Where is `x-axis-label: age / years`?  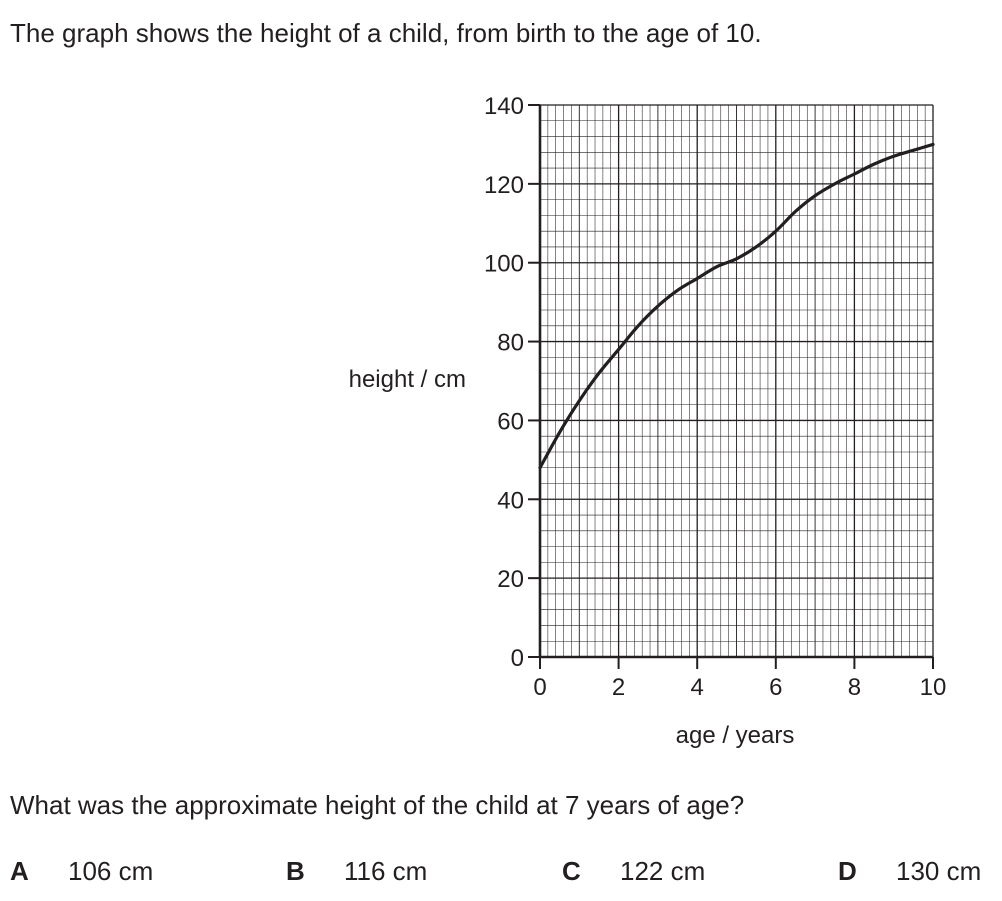 x-axis-label: age / years is located at coordinates (735, 735).